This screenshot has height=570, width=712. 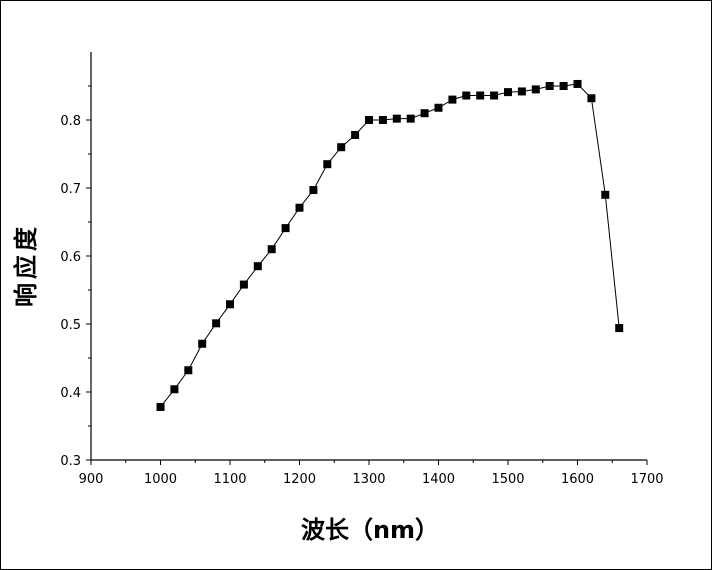 What do you see at coordinates (368, 479) in the screenshot?
I see `x-tick-label: 1300` at bounding box center [368, 479].